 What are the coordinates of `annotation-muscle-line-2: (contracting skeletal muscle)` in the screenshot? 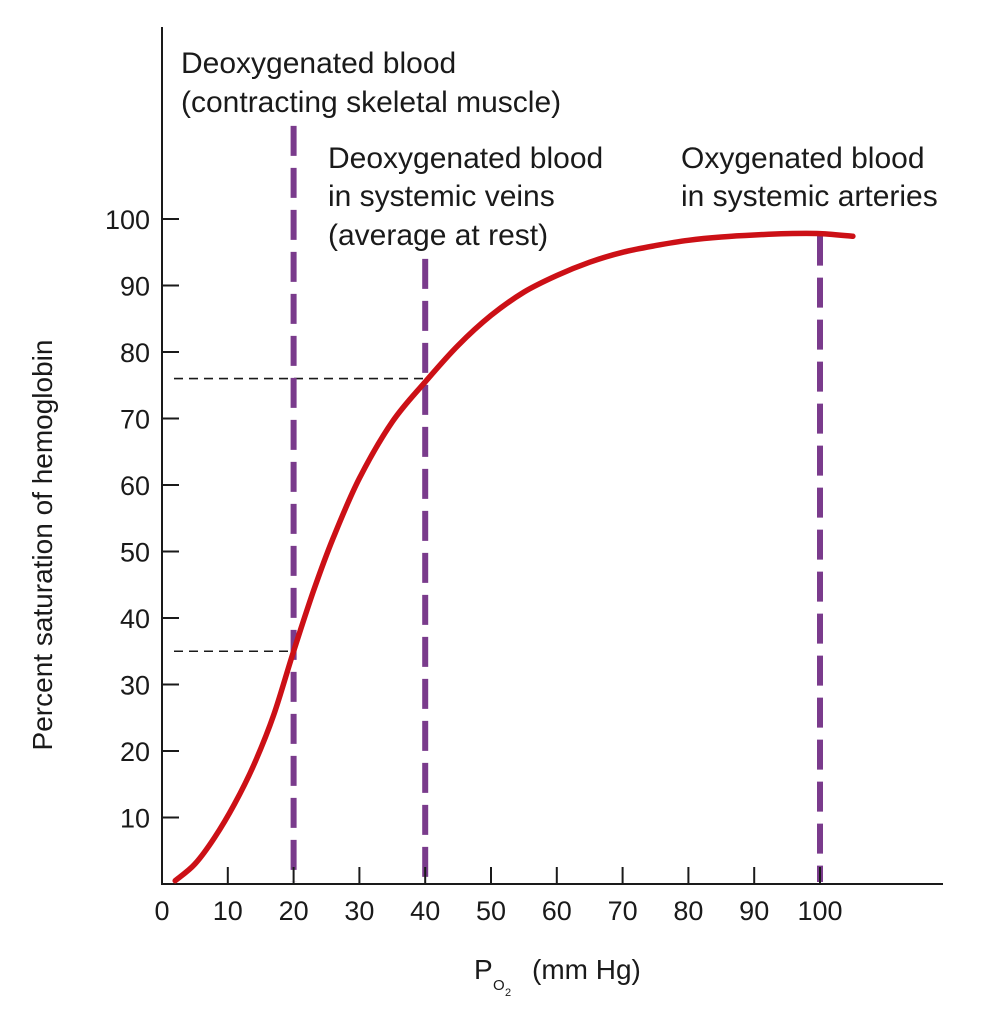 It's located at (371, 102).